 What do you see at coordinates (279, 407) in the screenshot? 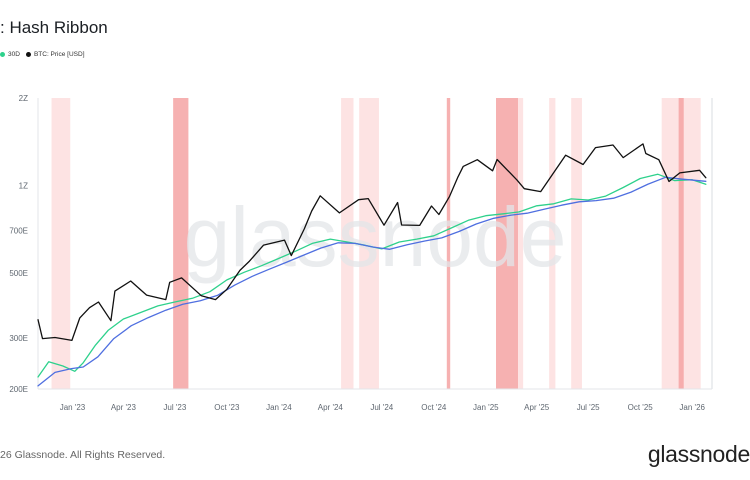
I see `x-tick-label-4: Jan '24` at bounding box center [279, 407].